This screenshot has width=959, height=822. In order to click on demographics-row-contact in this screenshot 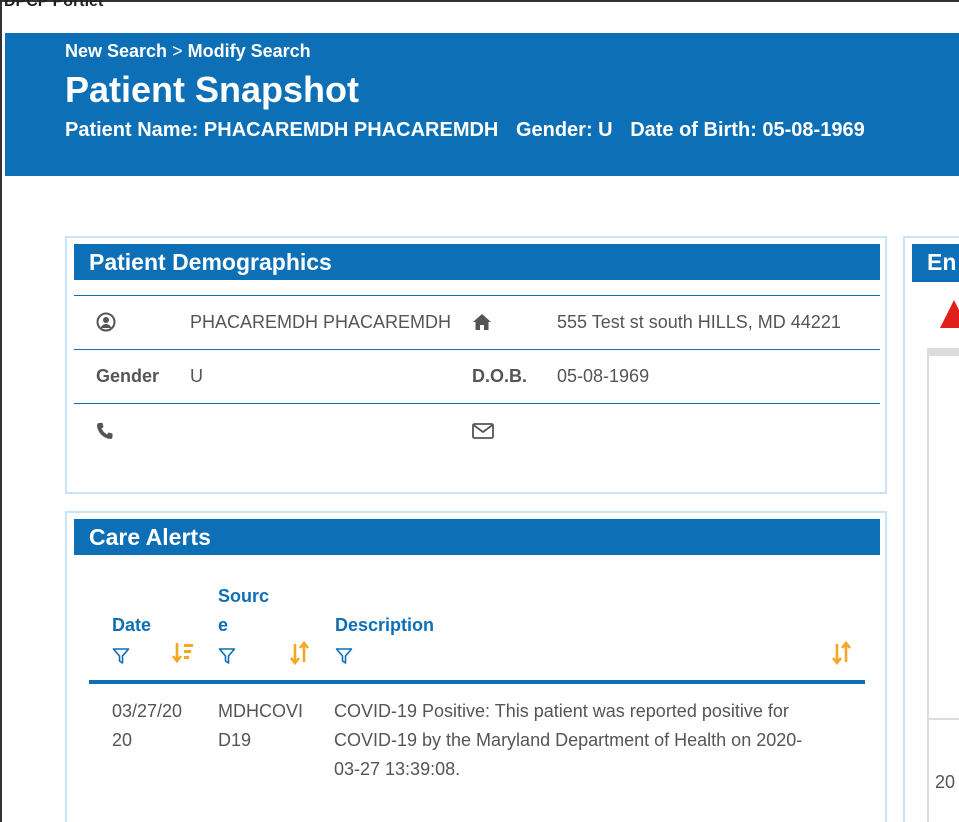, I will do `click(477, 430)`.